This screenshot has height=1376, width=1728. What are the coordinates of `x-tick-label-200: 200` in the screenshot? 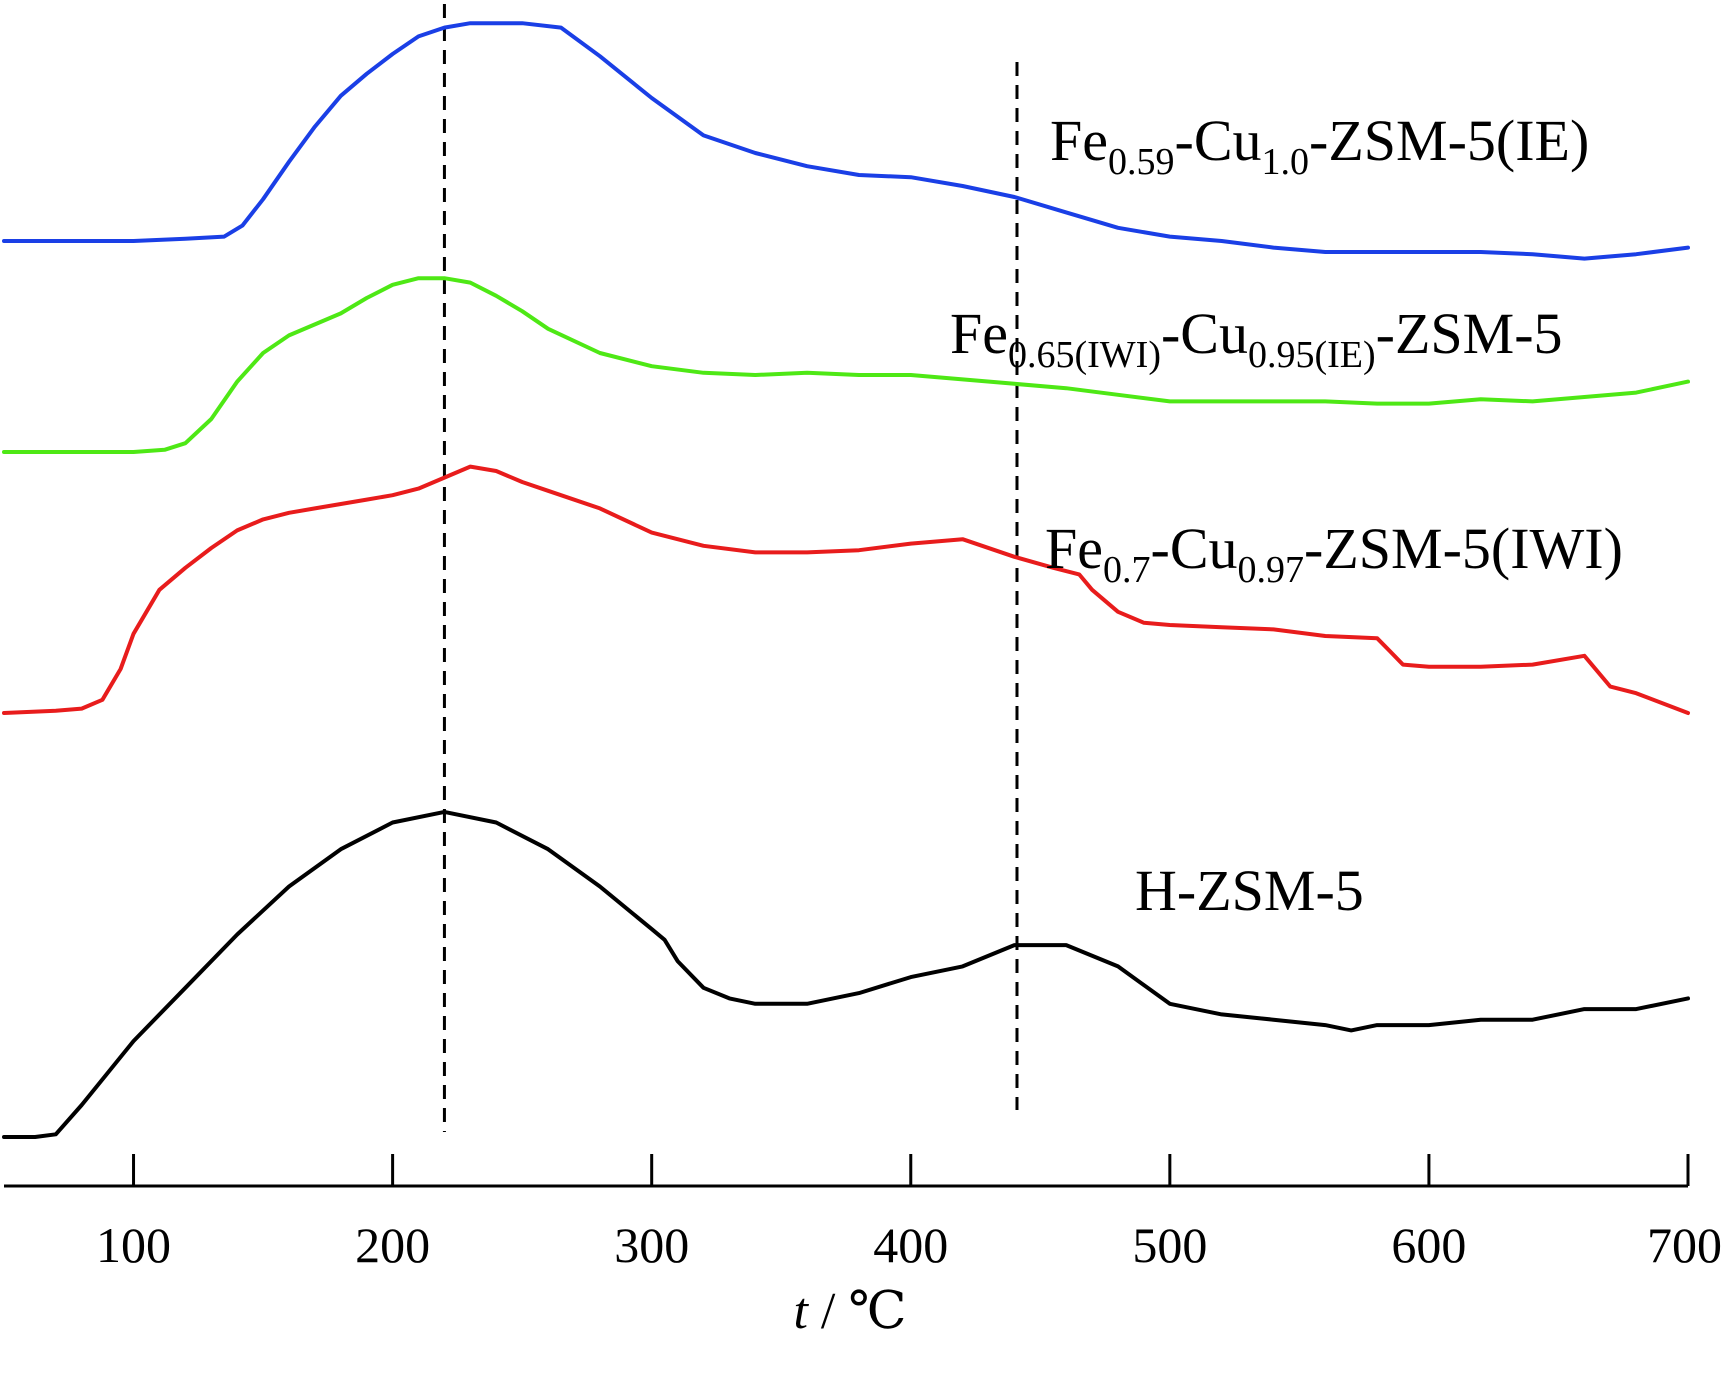 It's located at (392, 1245).